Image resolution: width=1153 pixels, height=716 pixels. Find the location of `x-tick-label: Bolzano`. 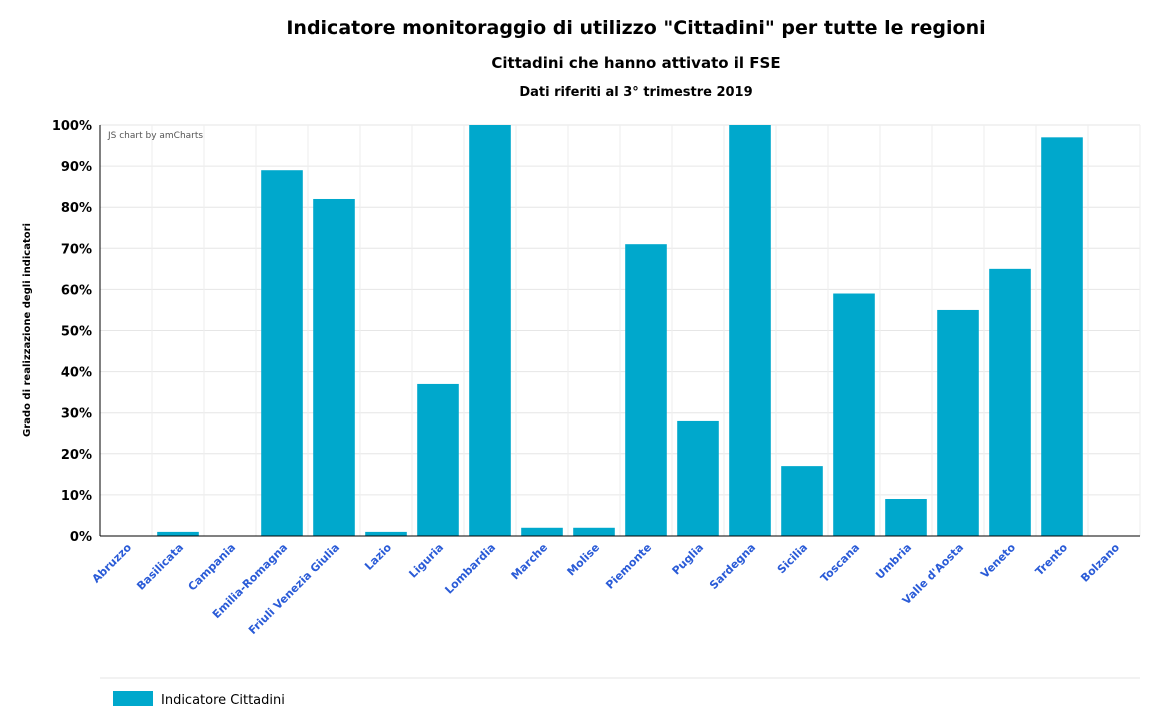

x-tick-label: Bolzano is located at coordinates (1100, 563).